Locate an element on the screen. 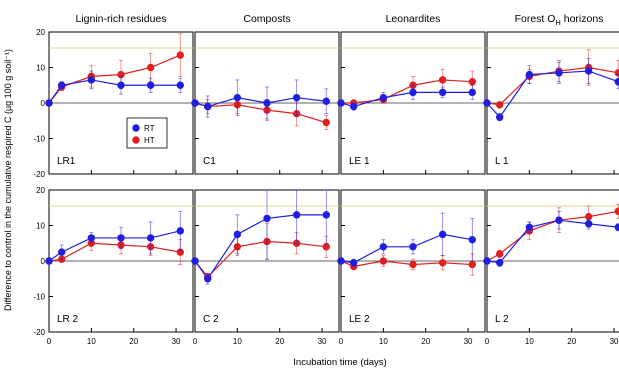 The height and width of the screenshot is (369, 619). panel-0: -20 -10 0 10 20 LR1 RT HT is located at coordinates (113, 103).